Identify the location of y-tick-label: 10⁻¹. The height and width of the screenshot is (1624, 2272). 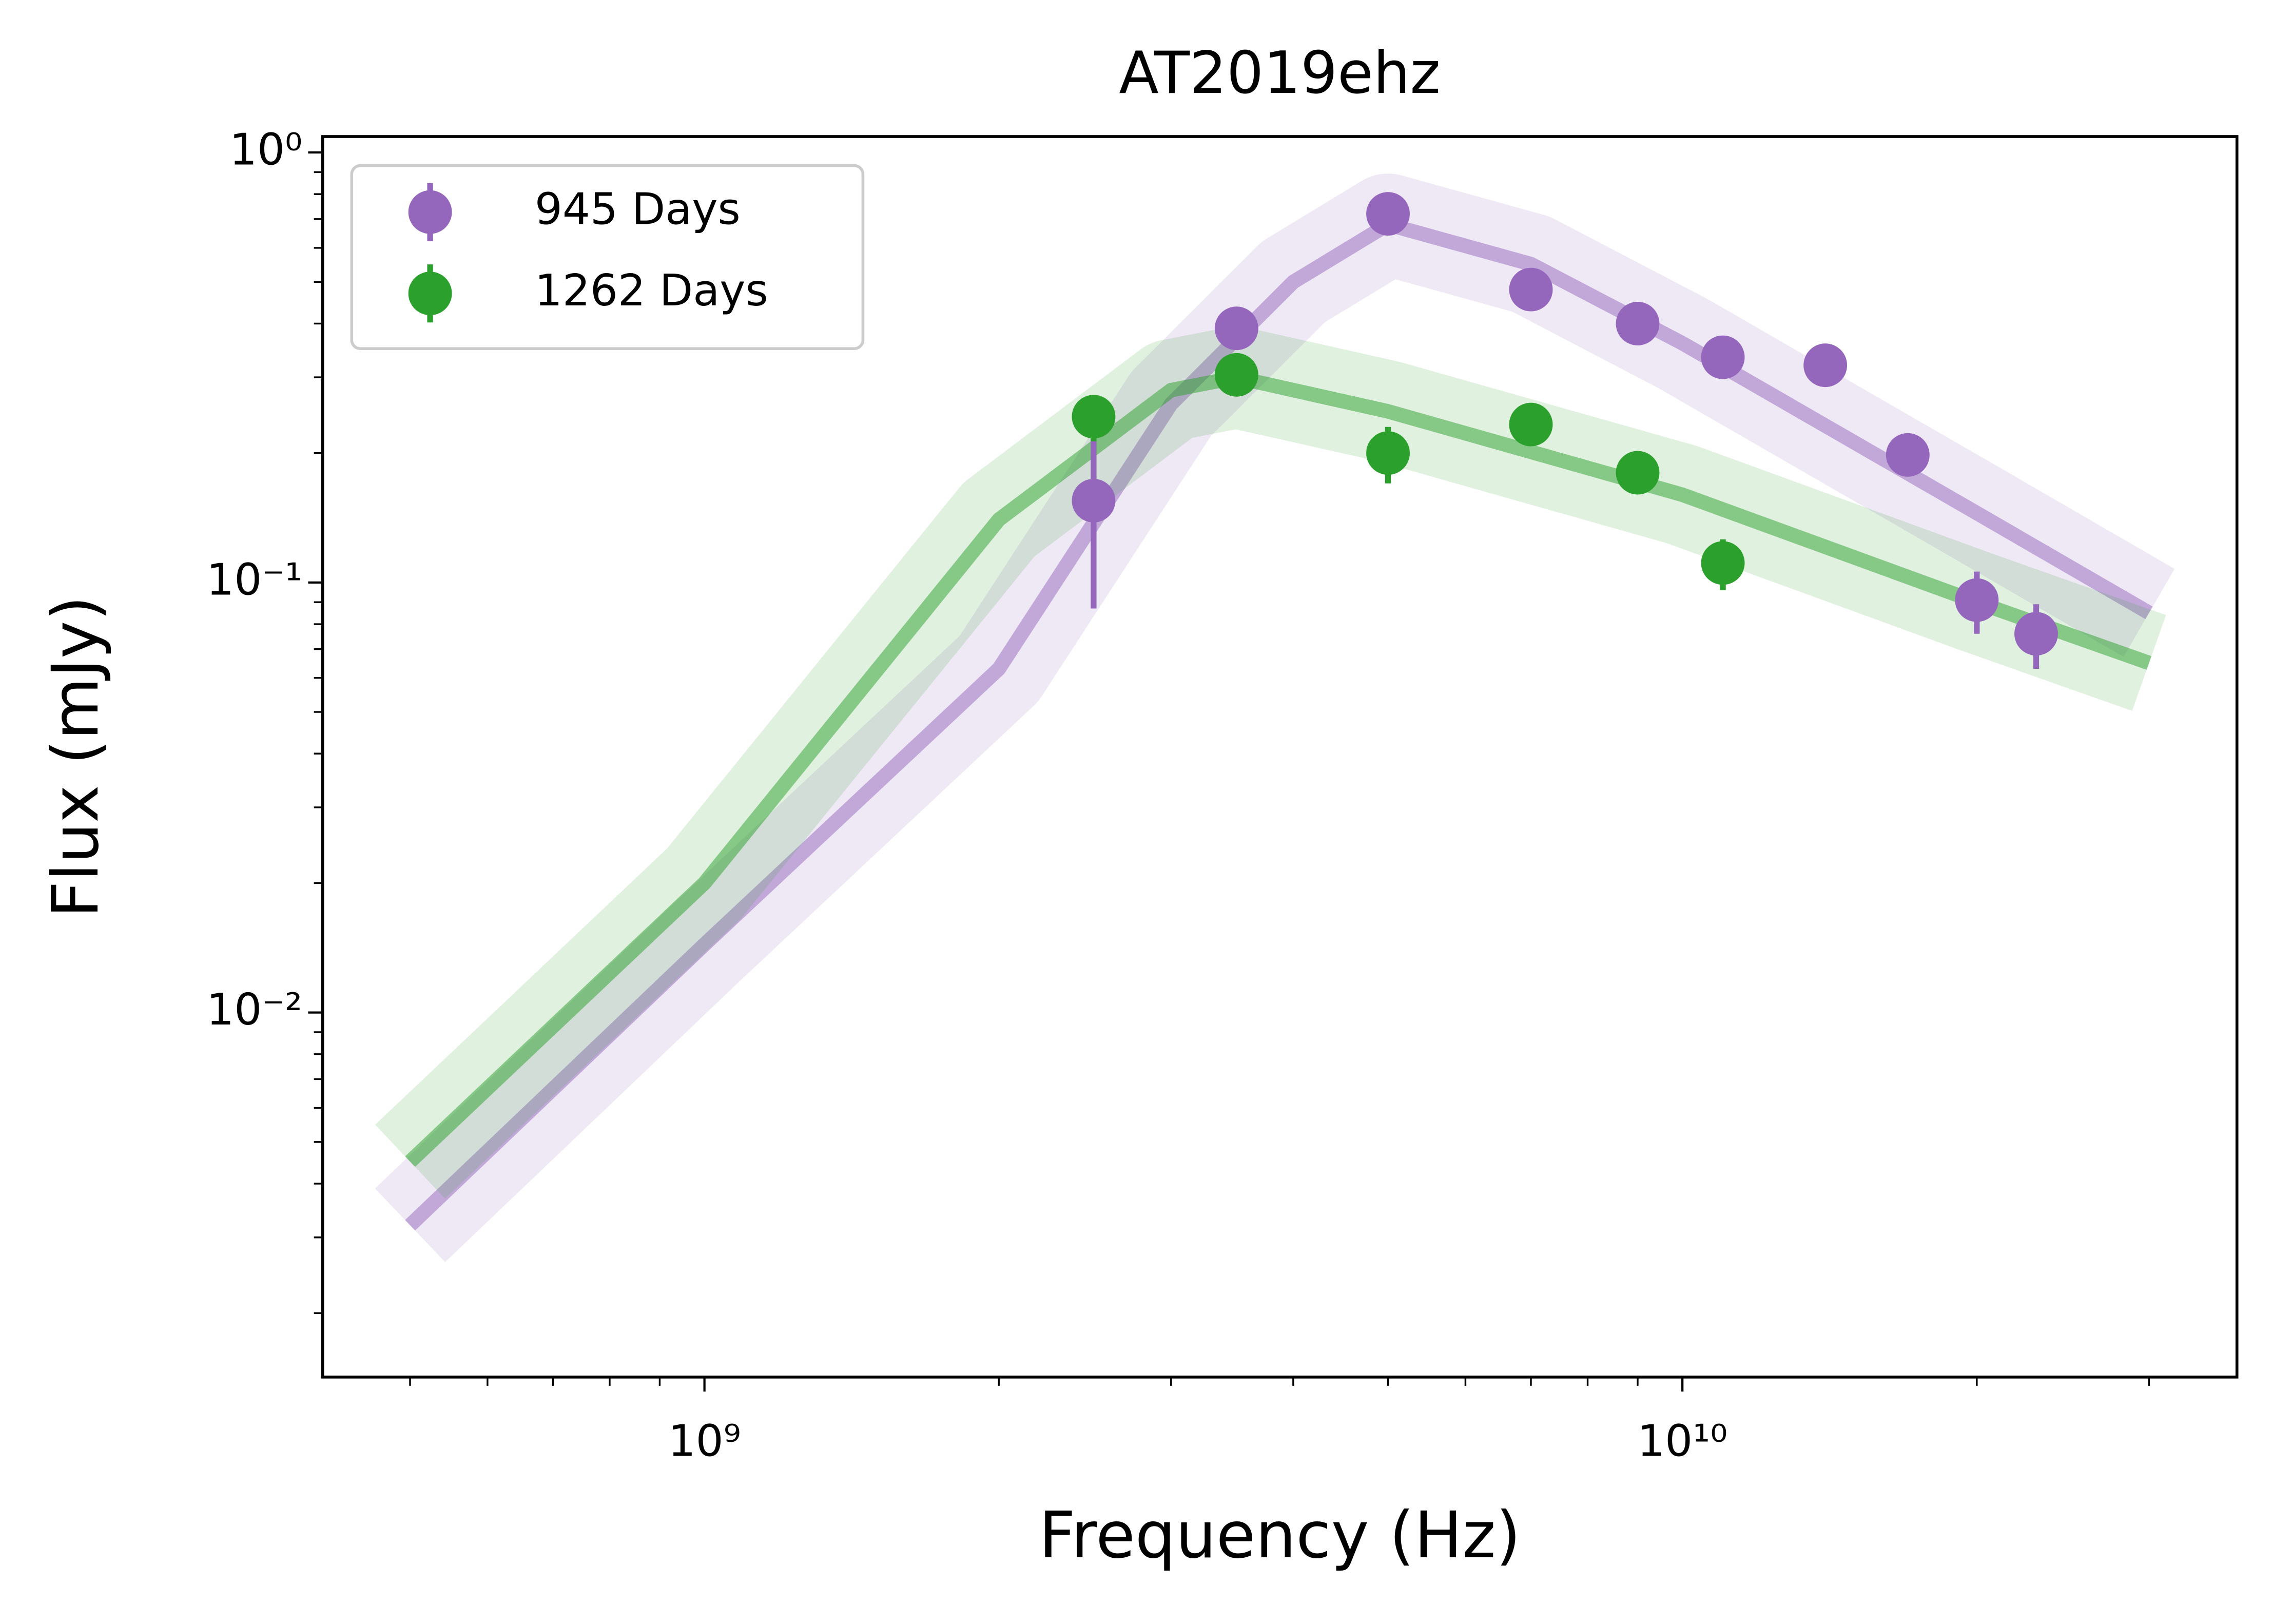
(254, 579).